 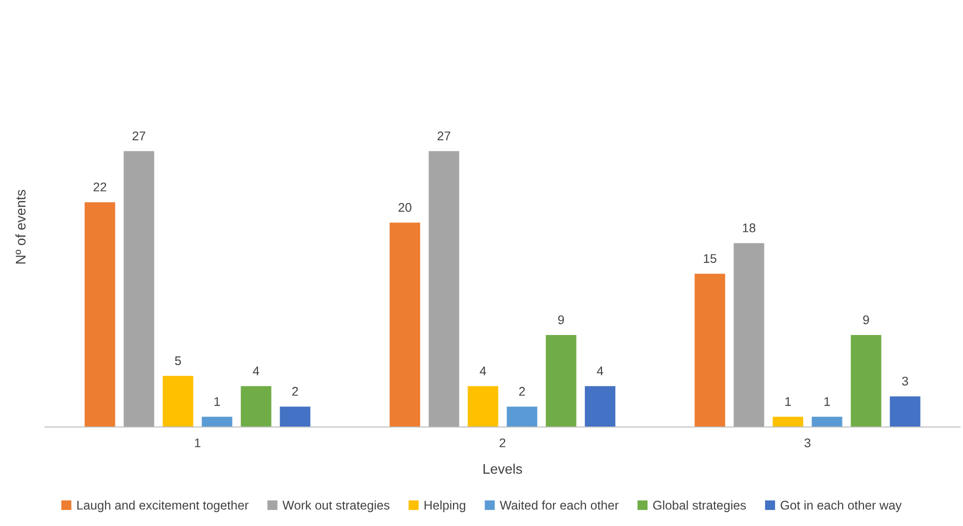 I want to click on data-label: 15, so click(x=710, y=258).